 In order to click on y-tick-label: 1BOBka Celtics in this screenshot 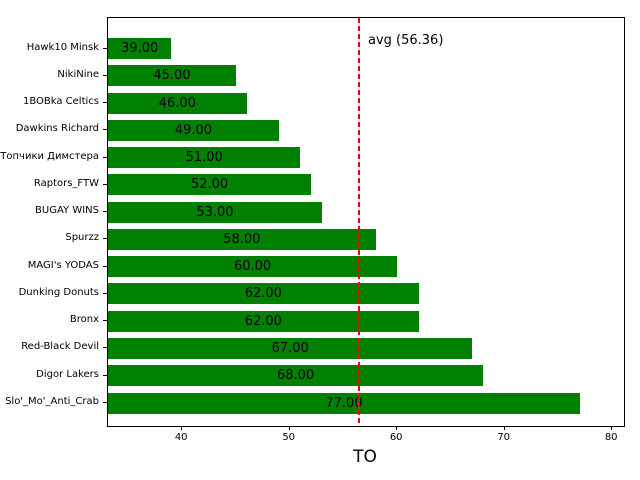, I will do `click(60, 102)`.